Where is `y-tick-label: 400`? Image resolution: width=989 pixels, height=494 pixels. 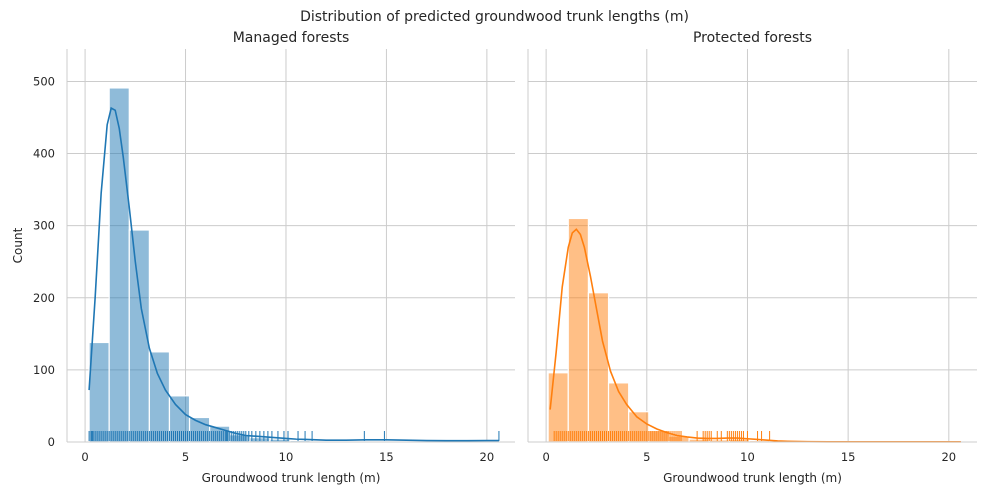
y-tick-label: 400 is located at coordinates (44, 154).